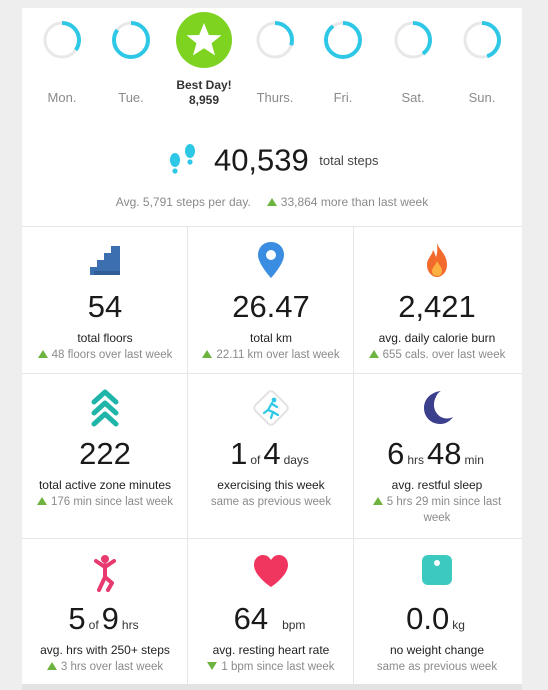 This screenshot has height=690, width=548. I want to click on stat-label: total active zone minutes, so click(105, 485).